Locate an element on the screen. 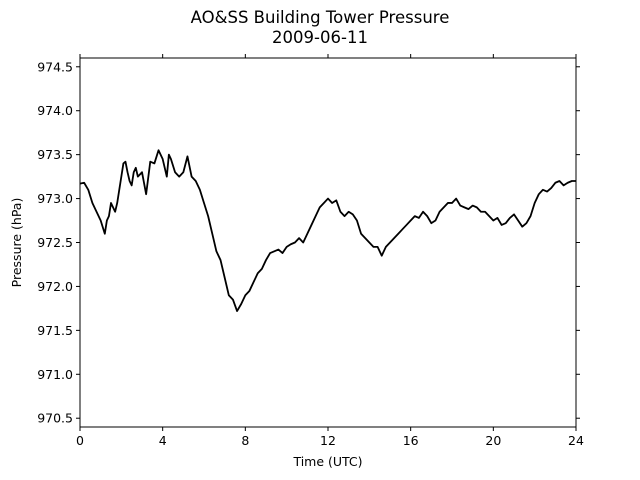 The width and height of the screenshot is (640, 480). y-axis-label: Pressure (hPa) is located at coordinates (16, 243).